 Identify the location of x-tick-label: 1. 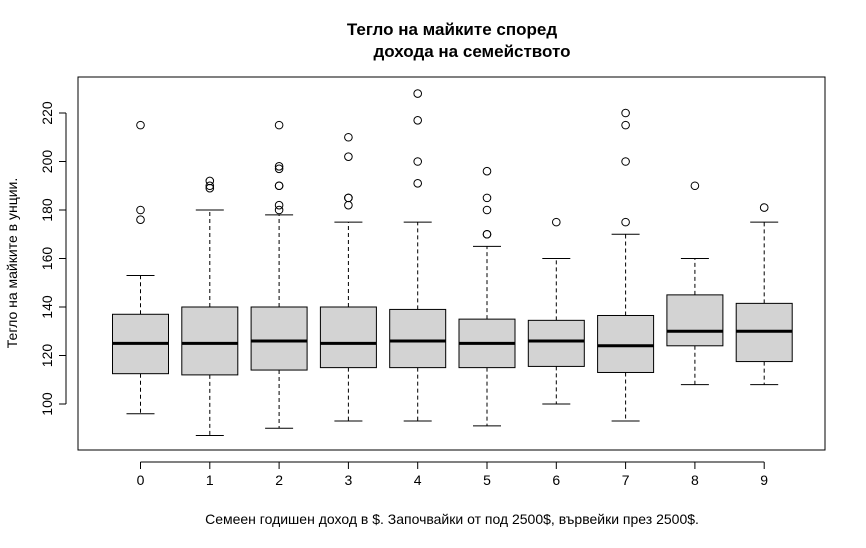
(210, 480).